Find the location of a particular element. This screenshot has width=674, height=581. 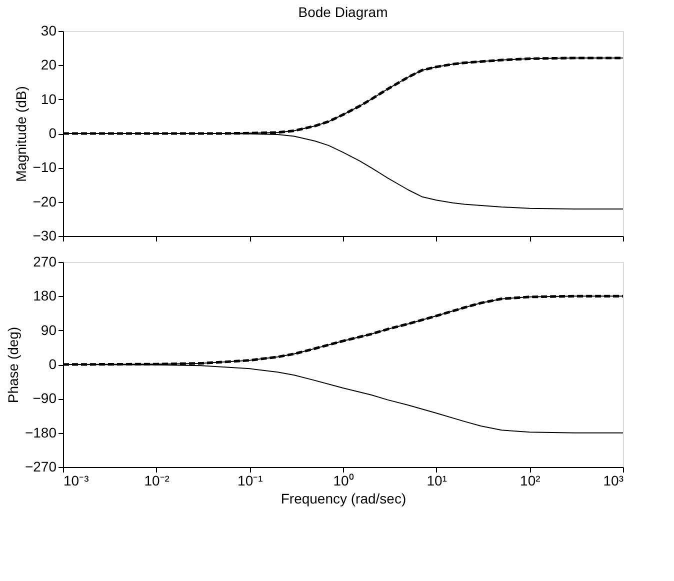

x-tick-label: 10⁰ is located at coordinates (343, 480).